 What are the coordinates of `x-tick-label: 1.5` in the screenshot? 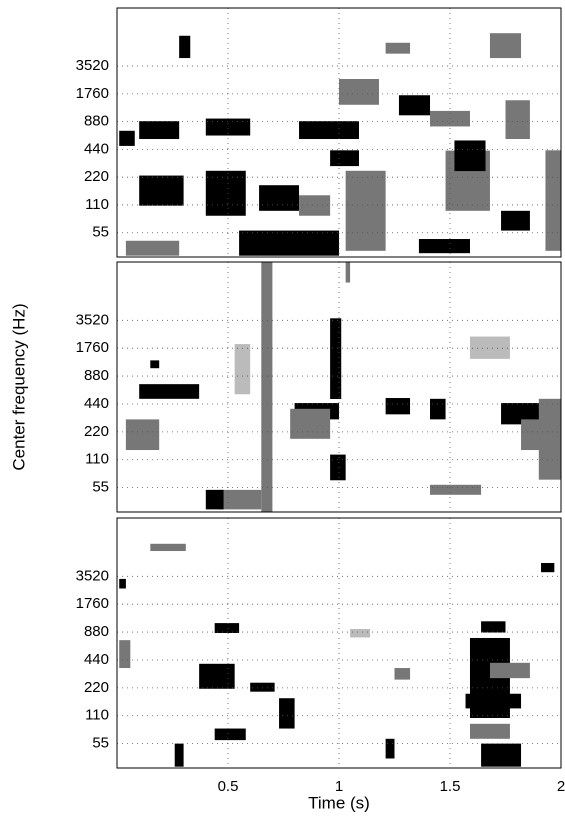 It's located at (450, 786).